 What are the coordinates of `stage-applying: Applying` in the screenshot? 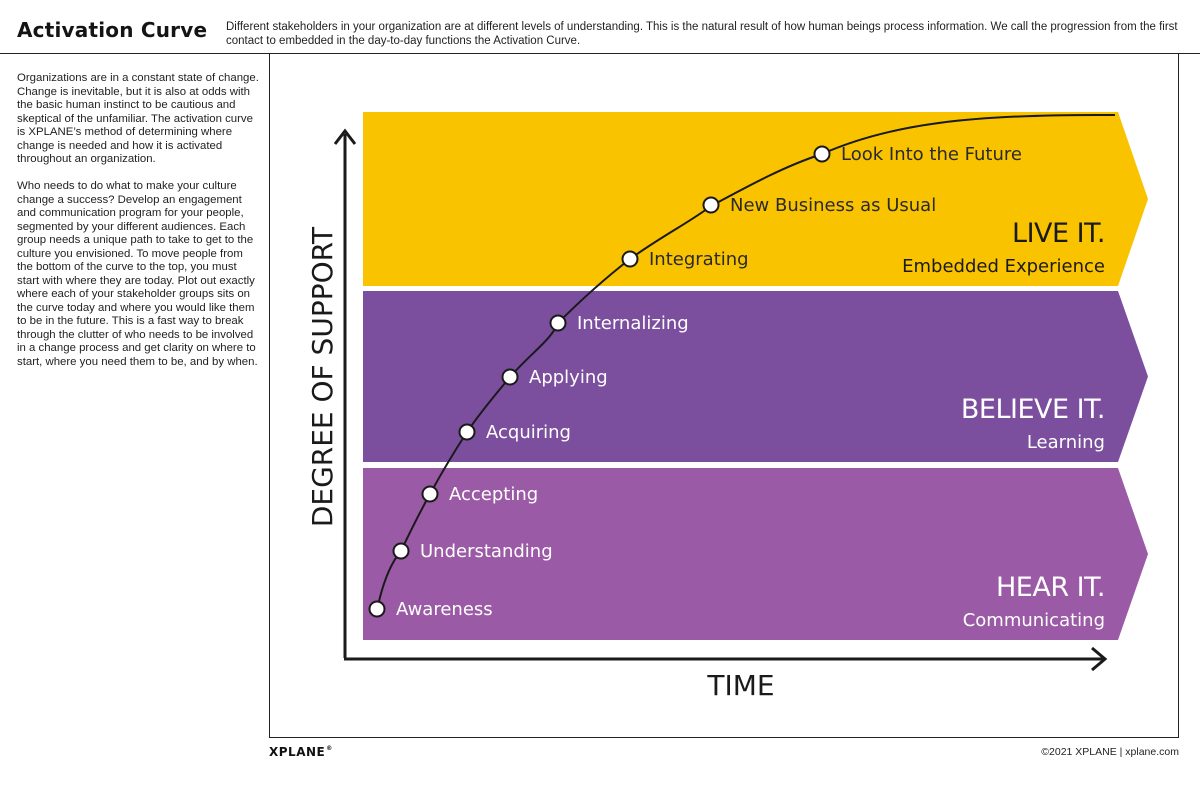 It's located at (554, 377).